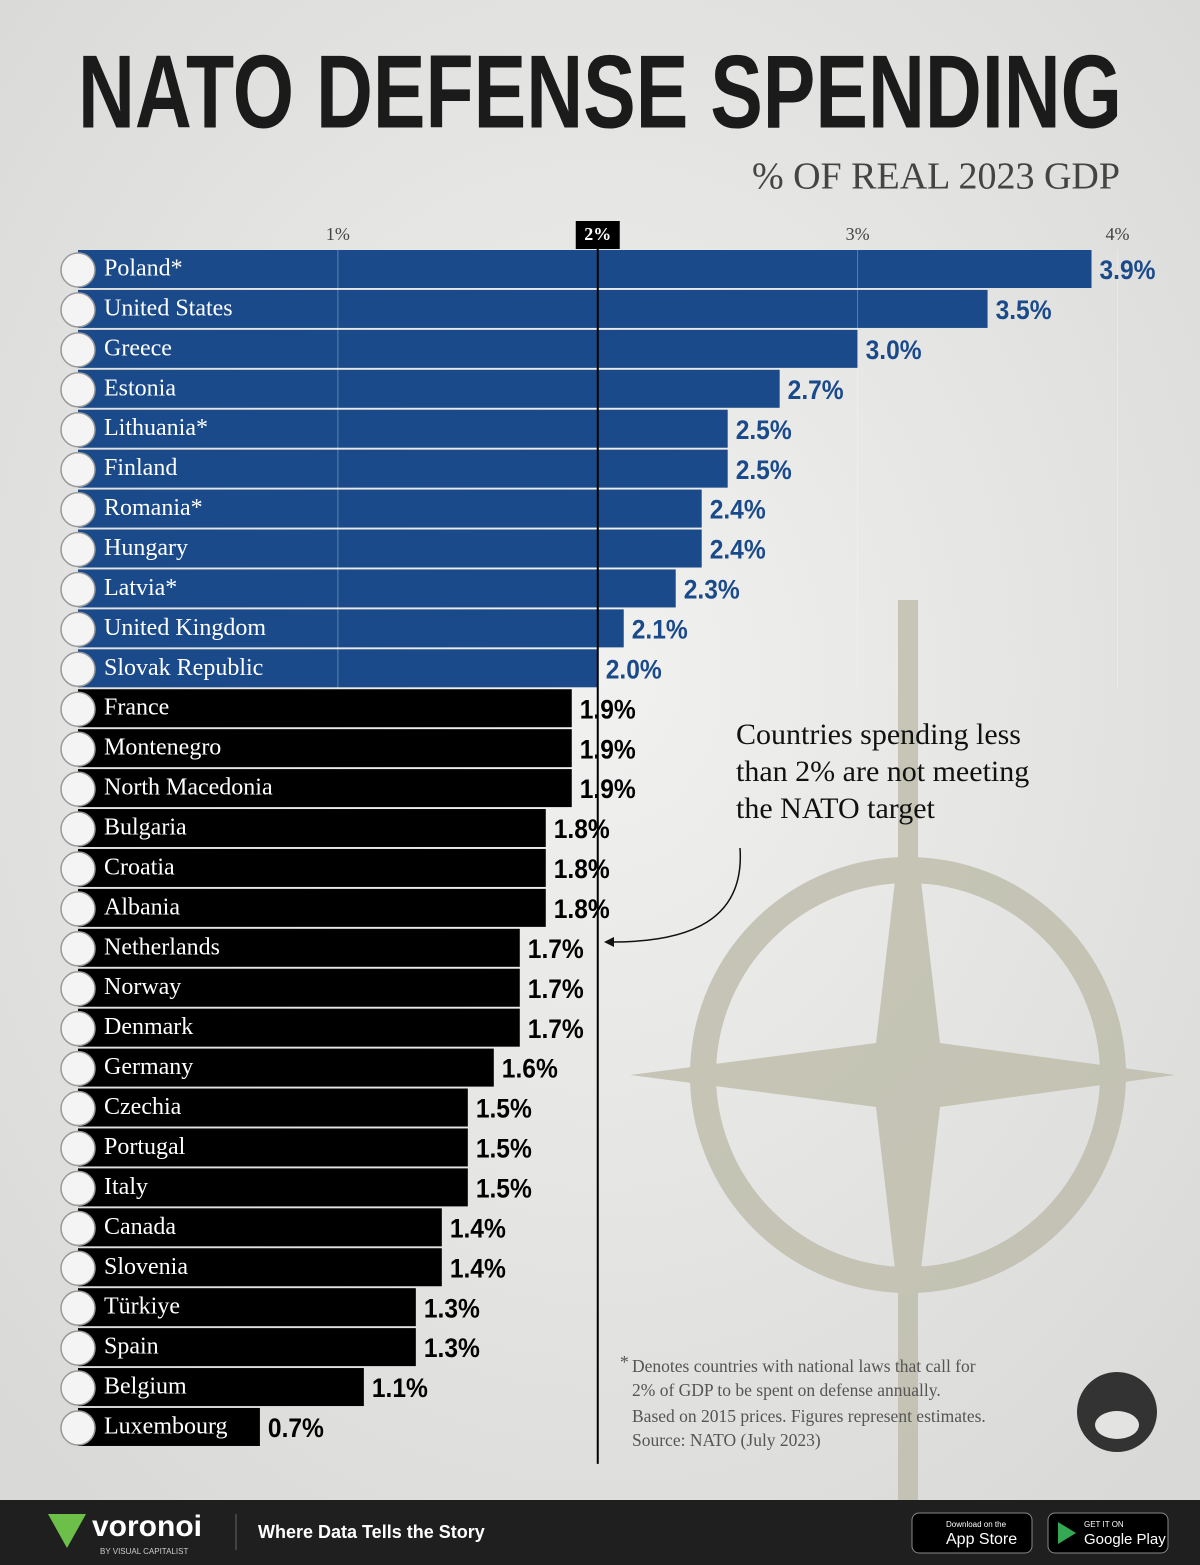 The width and height of the screenshot is (1200, 1565). I want to click on country-label: Türkiye, so click(142, 1307).